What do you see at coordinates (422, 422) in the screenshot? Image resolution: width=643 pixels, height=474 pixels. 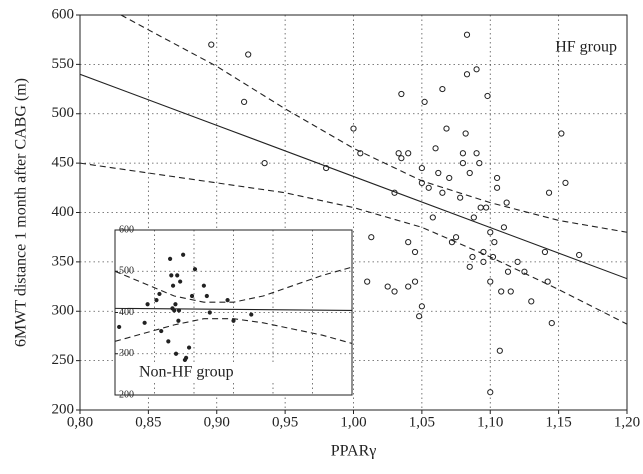 I see `x-tick-label: 1,05` at bounding box center [422, 422].